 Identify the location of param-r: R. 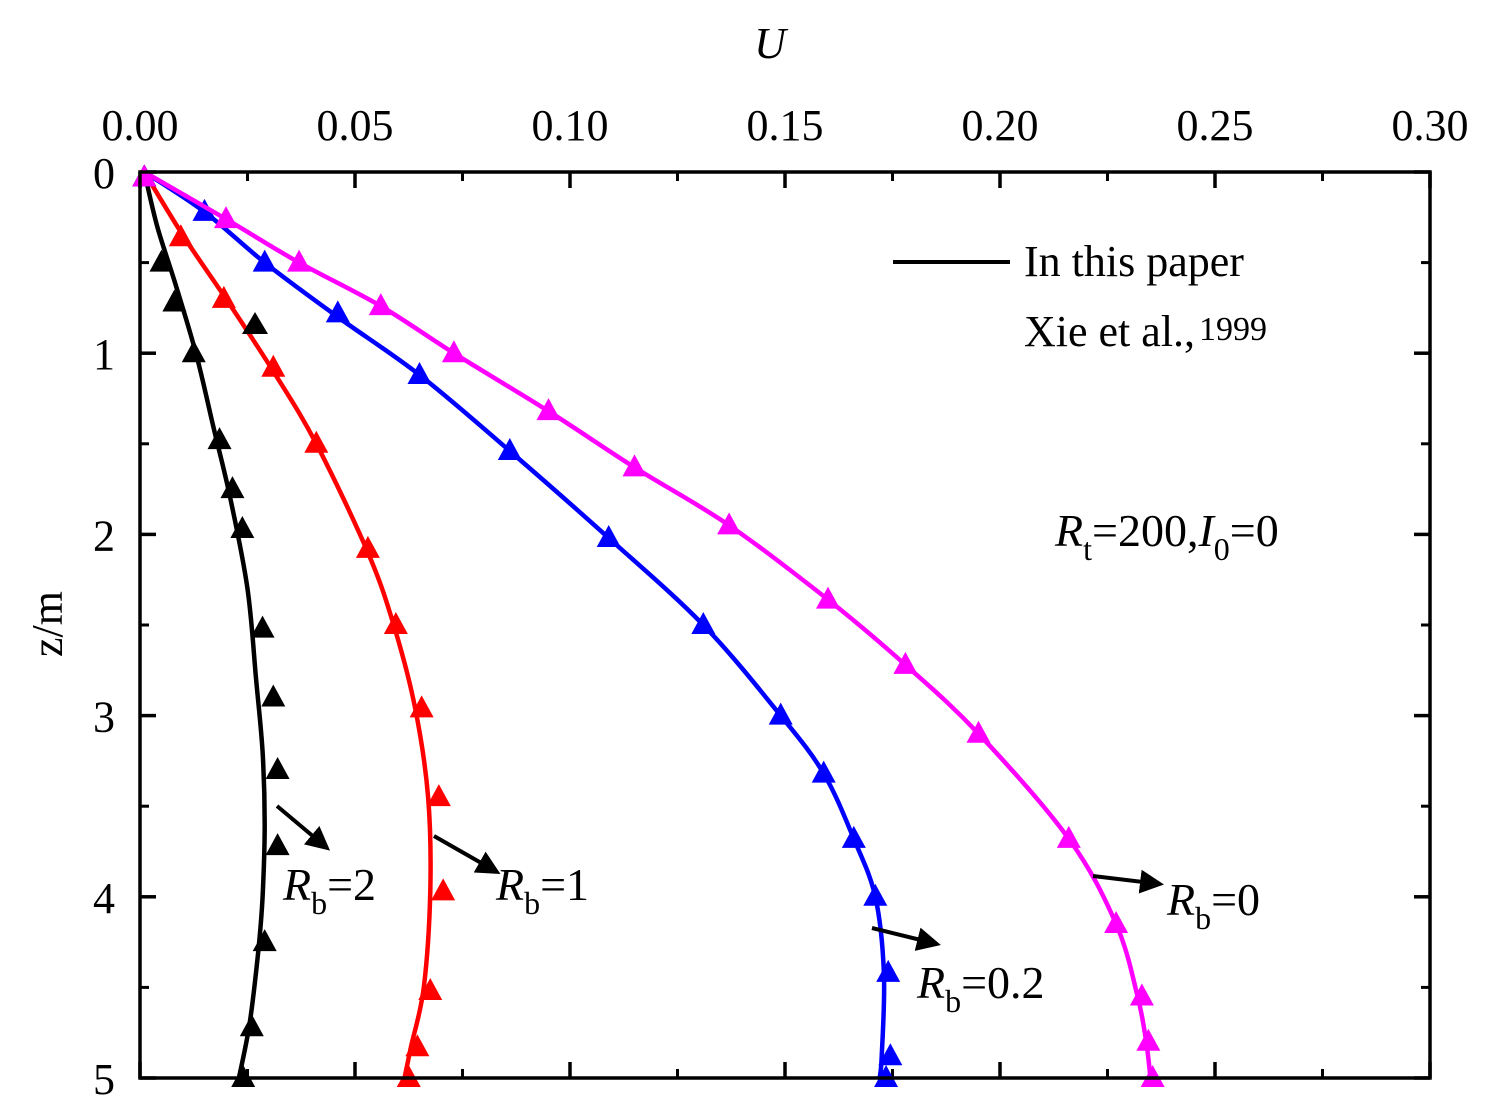
(1068, 530).